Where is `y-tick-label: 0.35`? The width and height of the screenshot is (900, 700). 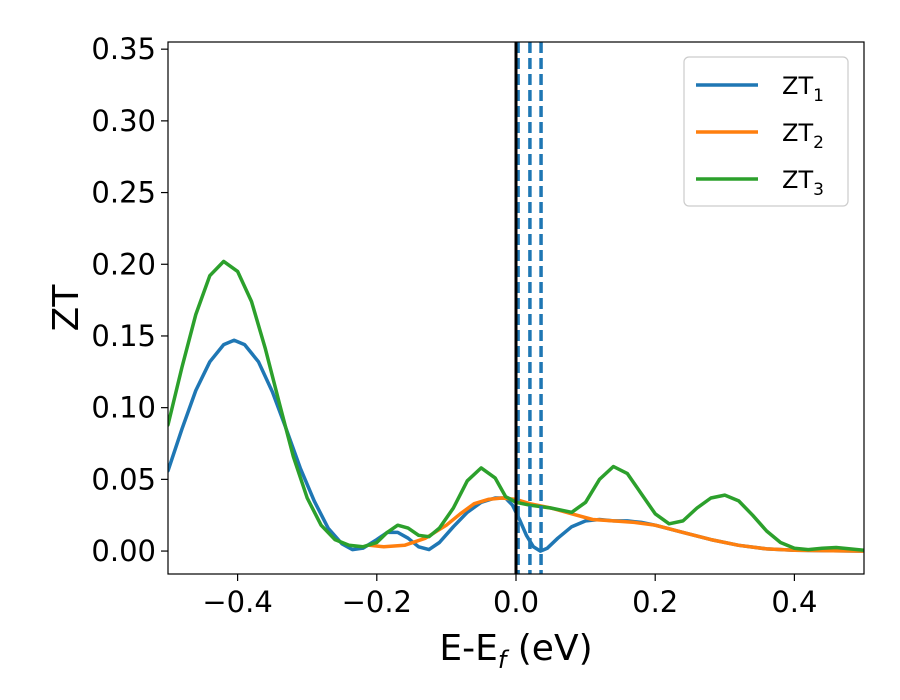 y-tick-label: 0.35 is located at coordinates (123, 49).